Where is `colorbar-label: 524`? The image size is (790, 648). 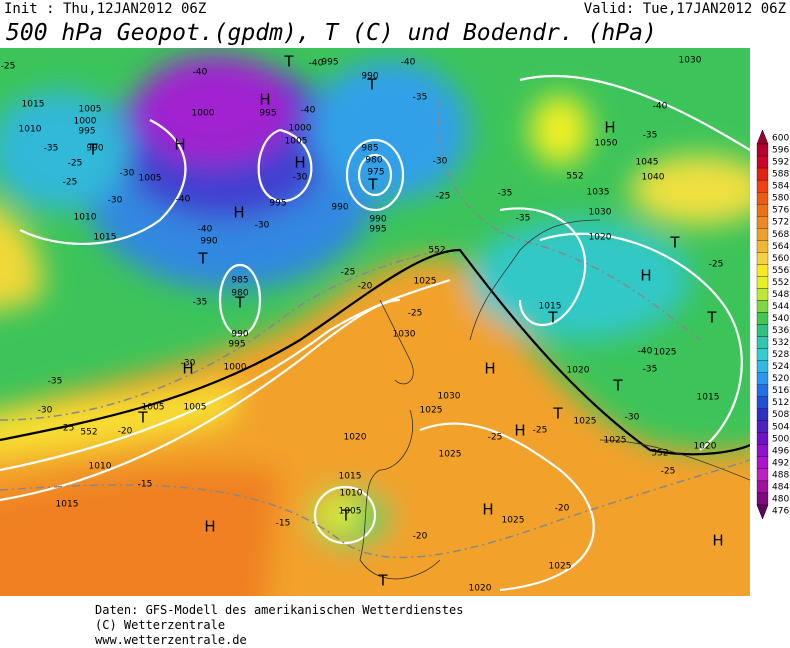 colorbar-label: 524 is located at coordinates (780, 367).